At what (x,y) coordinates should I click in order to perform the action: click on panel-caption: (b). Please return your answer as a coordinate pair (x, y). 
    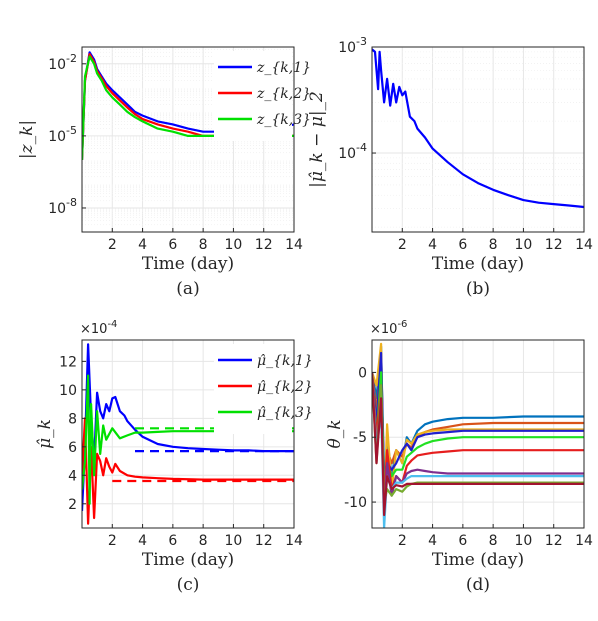
    Looking at the image, I should click on (478, 289).